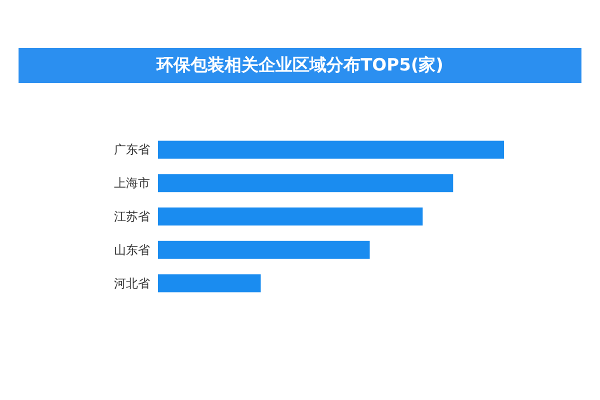 Image resolution: width=600 pixels, height=400 pixels. I want to click on y-tick-label: 上海市, so click(132, 183).